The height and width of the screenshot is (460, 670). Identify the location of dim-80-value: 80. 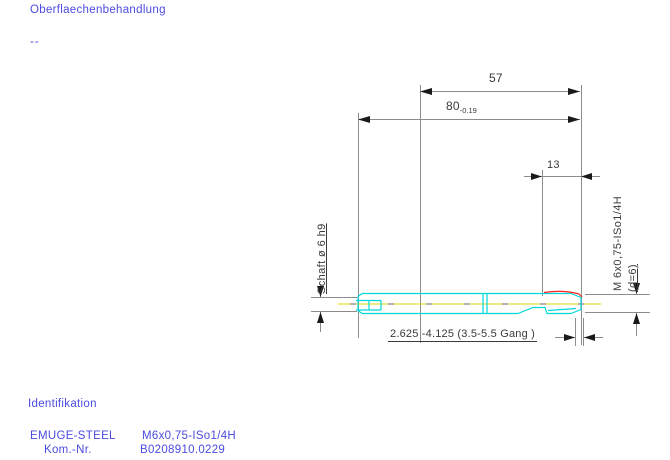
(453, 106).